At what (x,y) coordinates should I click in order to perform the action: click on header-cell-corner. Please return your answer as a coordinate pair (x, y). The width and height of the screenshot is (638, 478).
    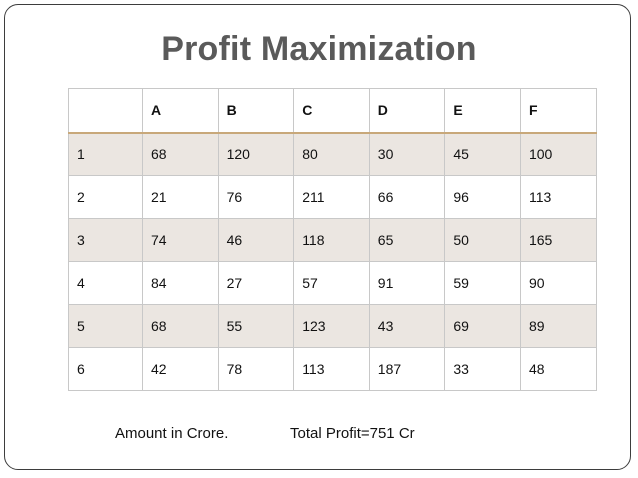
    Looking at the image, I should click on (105, 111).